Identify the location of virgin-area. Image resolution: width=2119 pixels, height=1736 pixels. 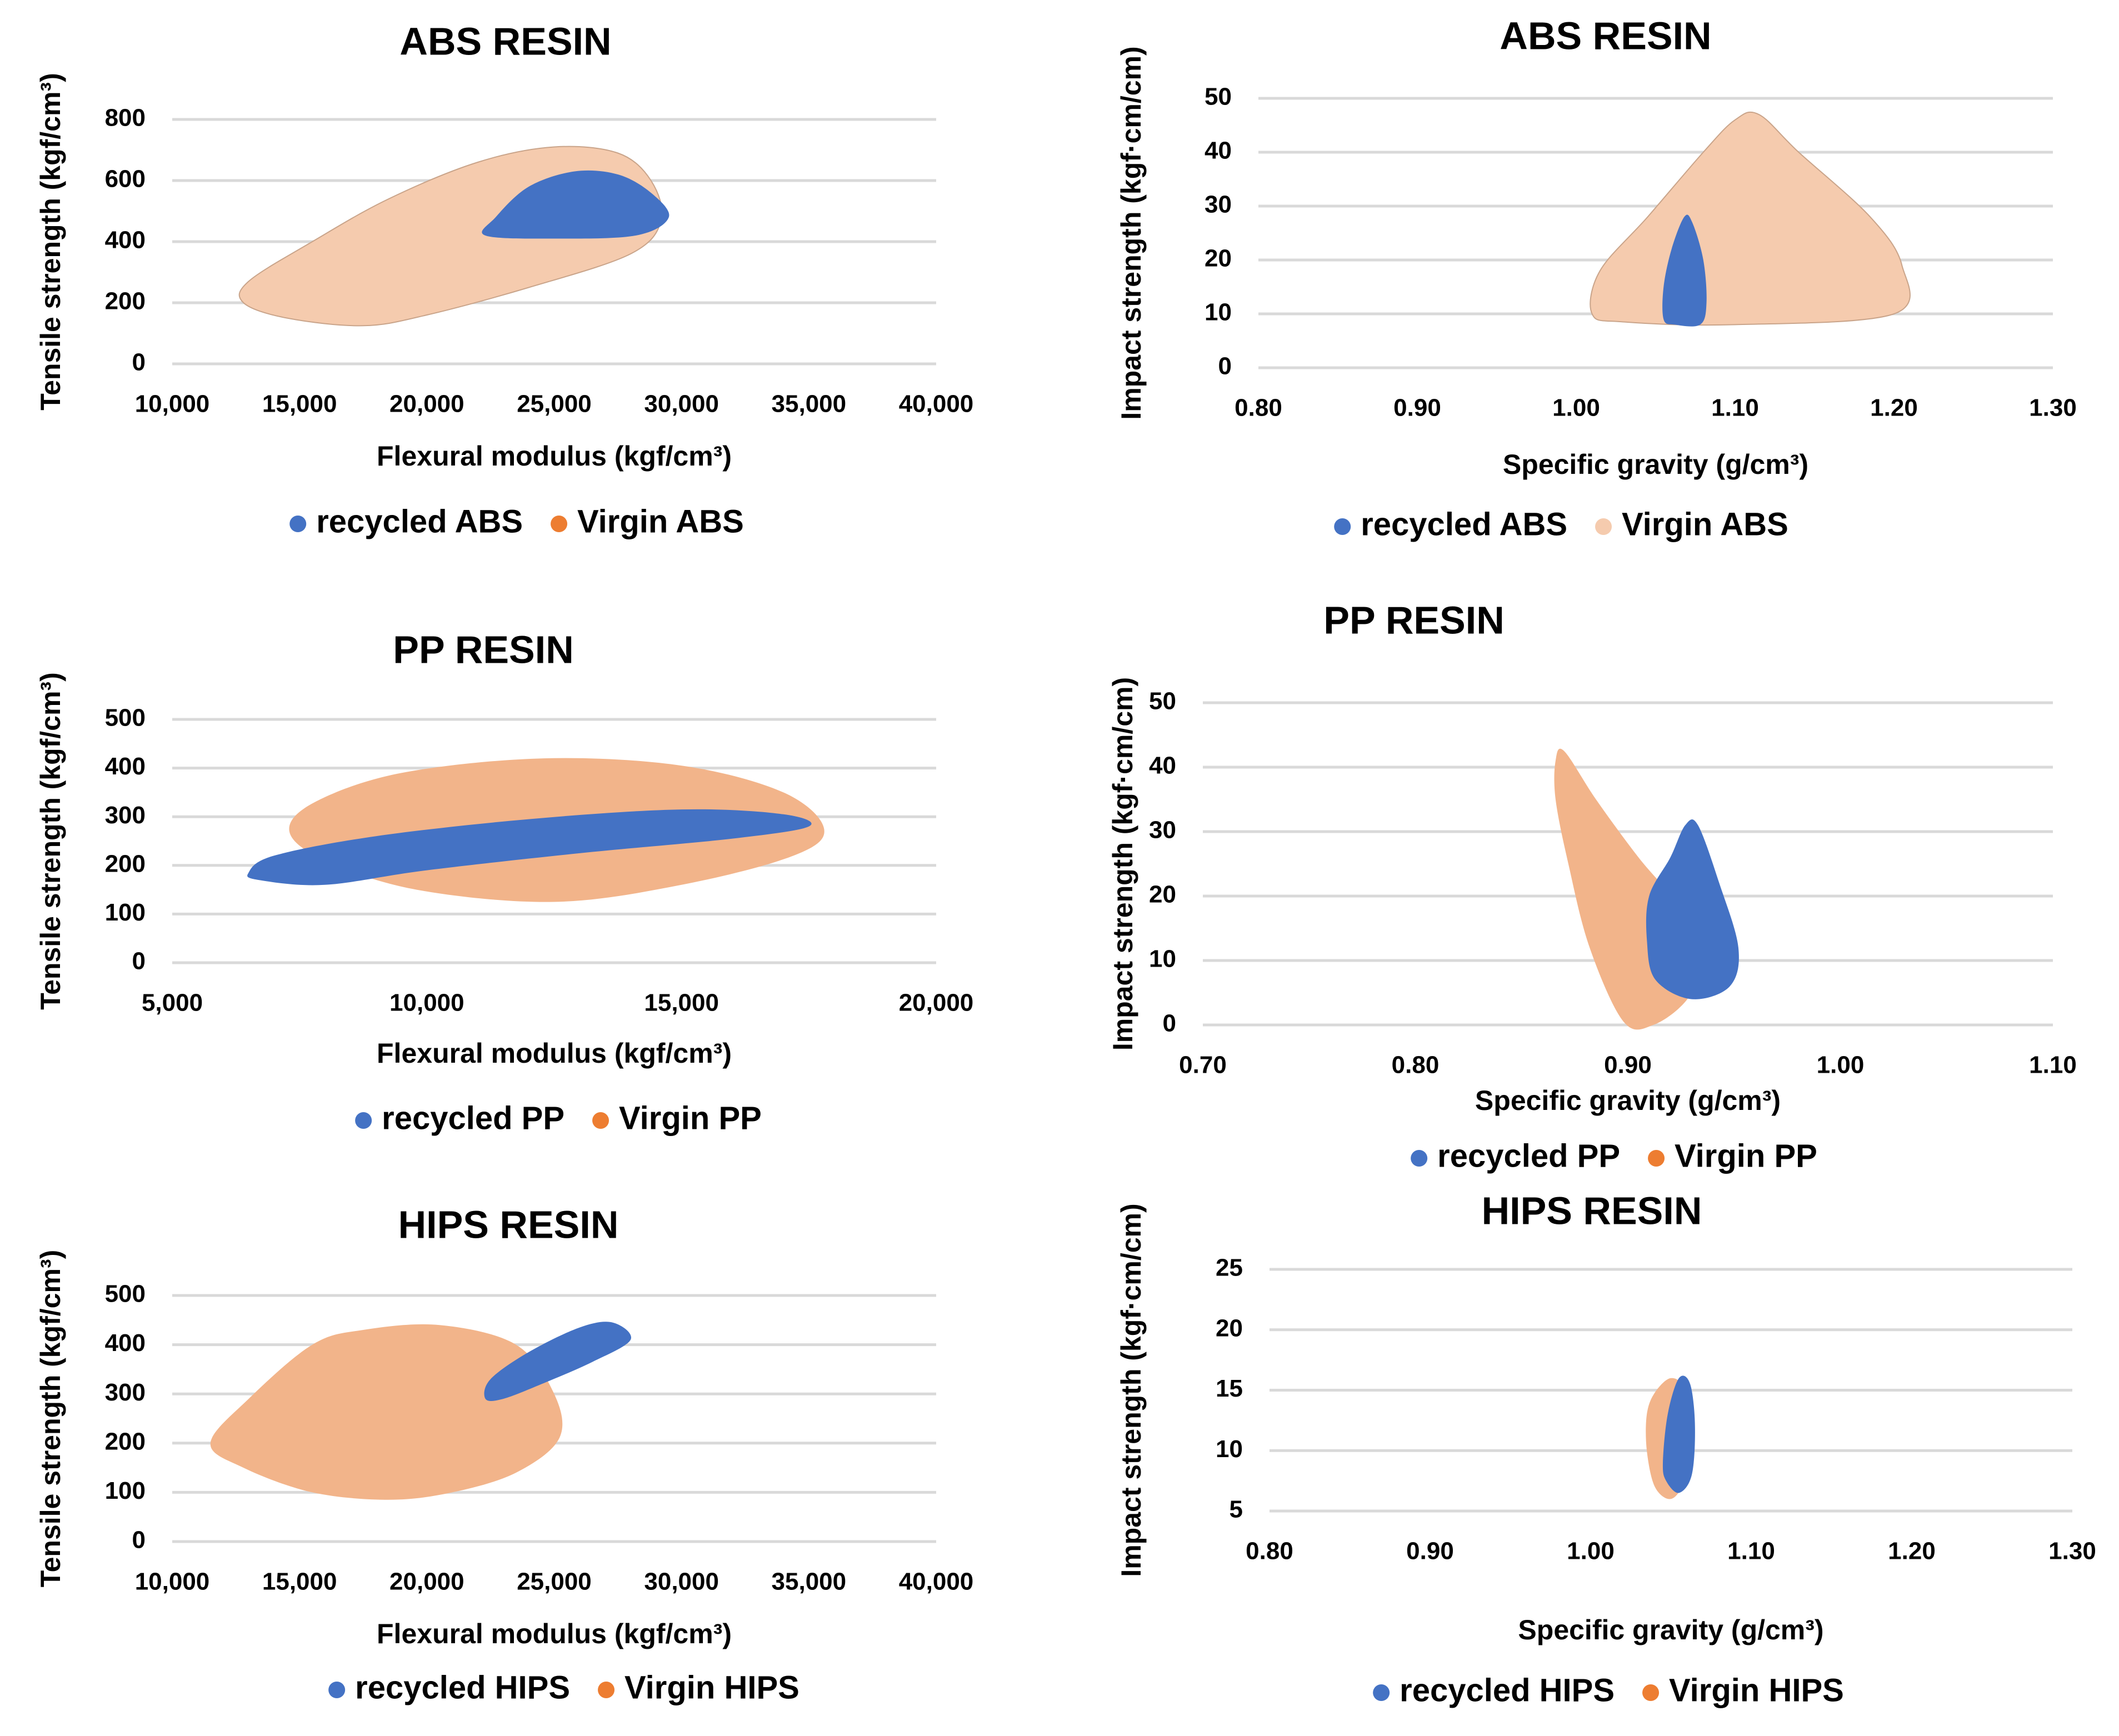
(386, 1412).